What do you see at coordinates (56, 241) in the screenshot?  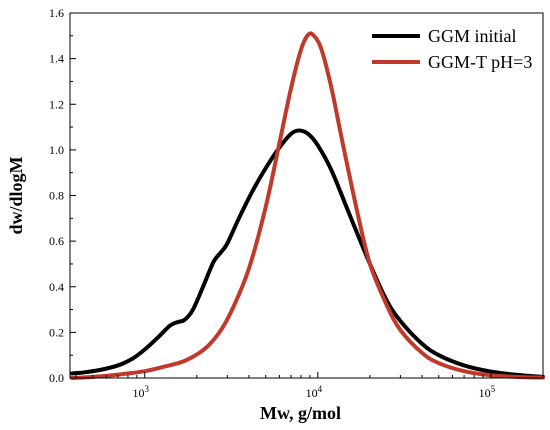 I see `y-tick-label: 0.6` at bounding box center [56, 241].